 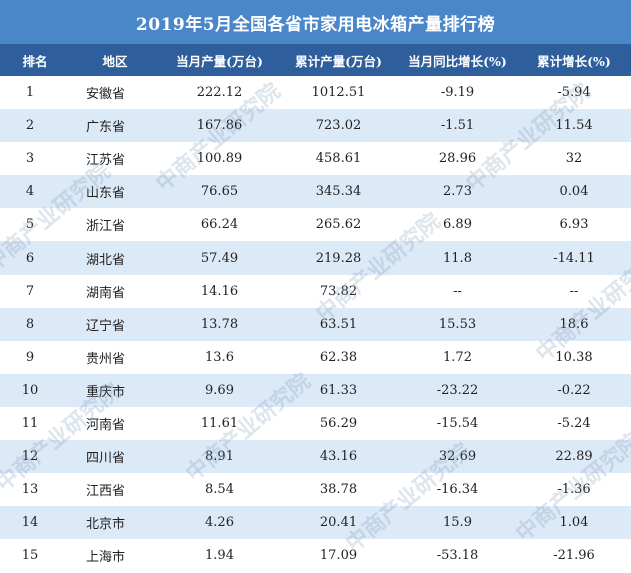 What do you see at coordinates (574, 556) in the screenshot?
I see `cumulative-growth-cell: -21.96` at bounding box center [574, 556].